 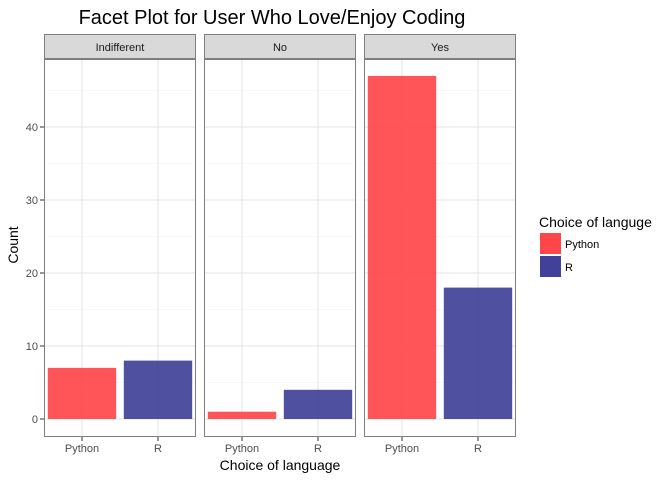 What do you see at coordinates (478, 353) in the screenshot?
I see `bar-yes-r` at bounding box center [478, 353].